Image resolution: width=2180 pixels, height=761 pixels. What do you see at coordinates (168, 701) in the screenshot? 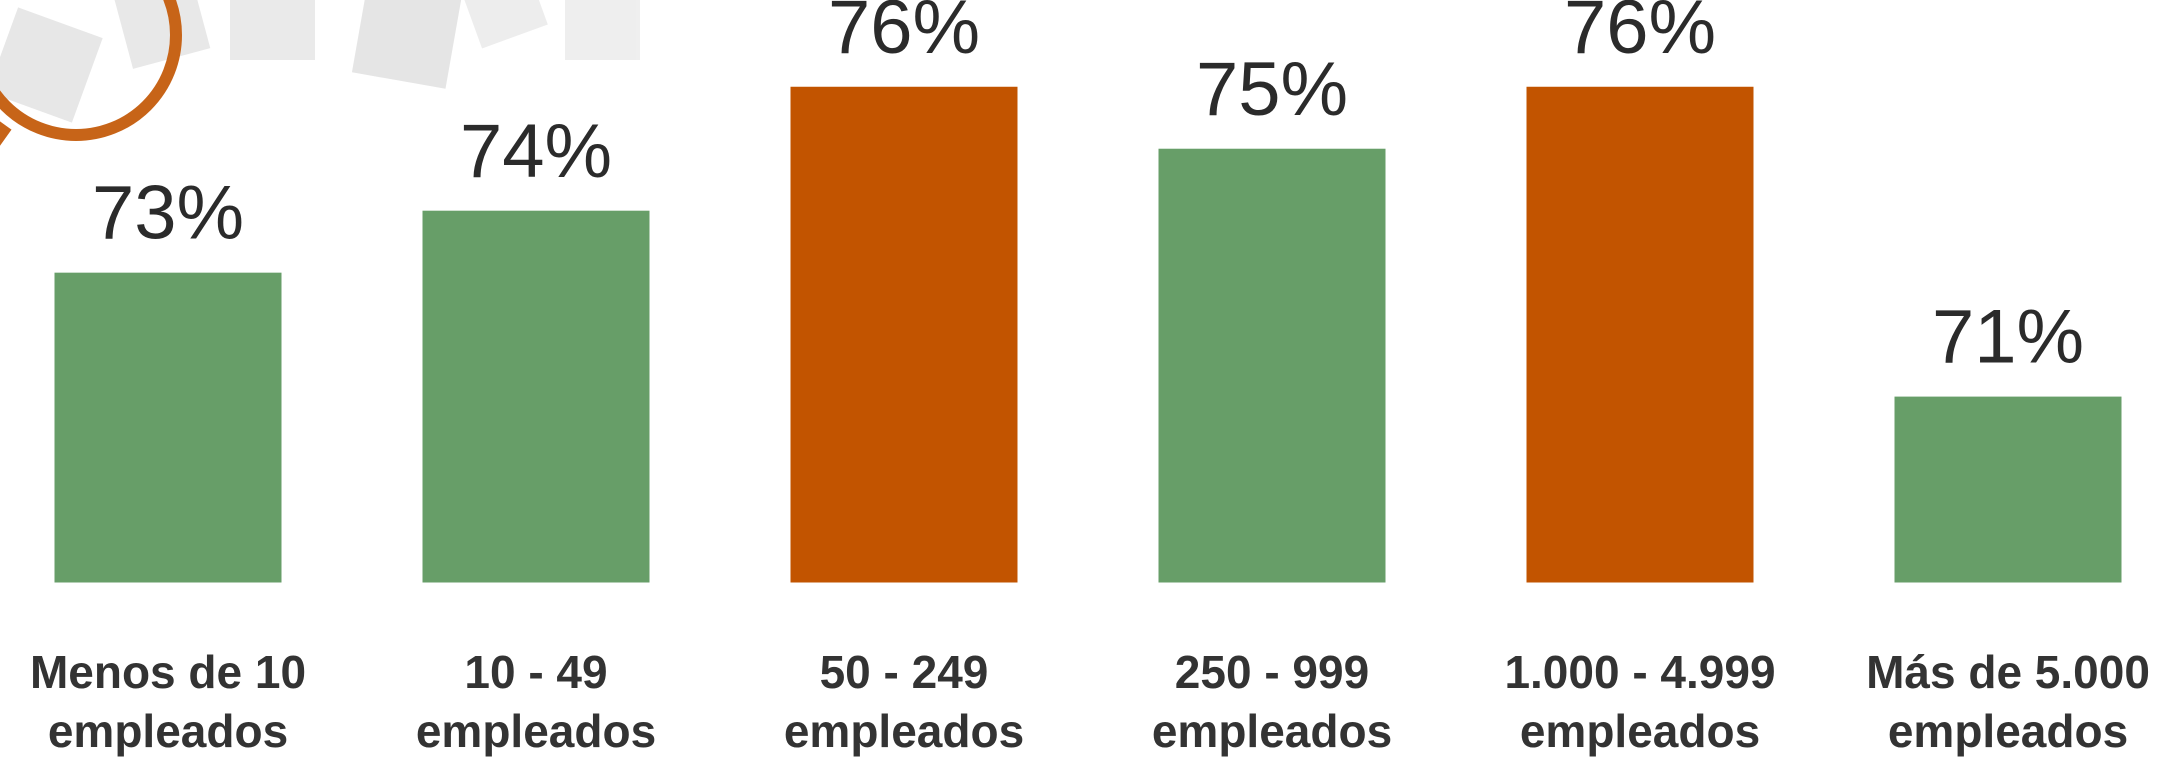
I see `x-tick-label: Menos de 10 empleados` at bounding box center [168, 701].